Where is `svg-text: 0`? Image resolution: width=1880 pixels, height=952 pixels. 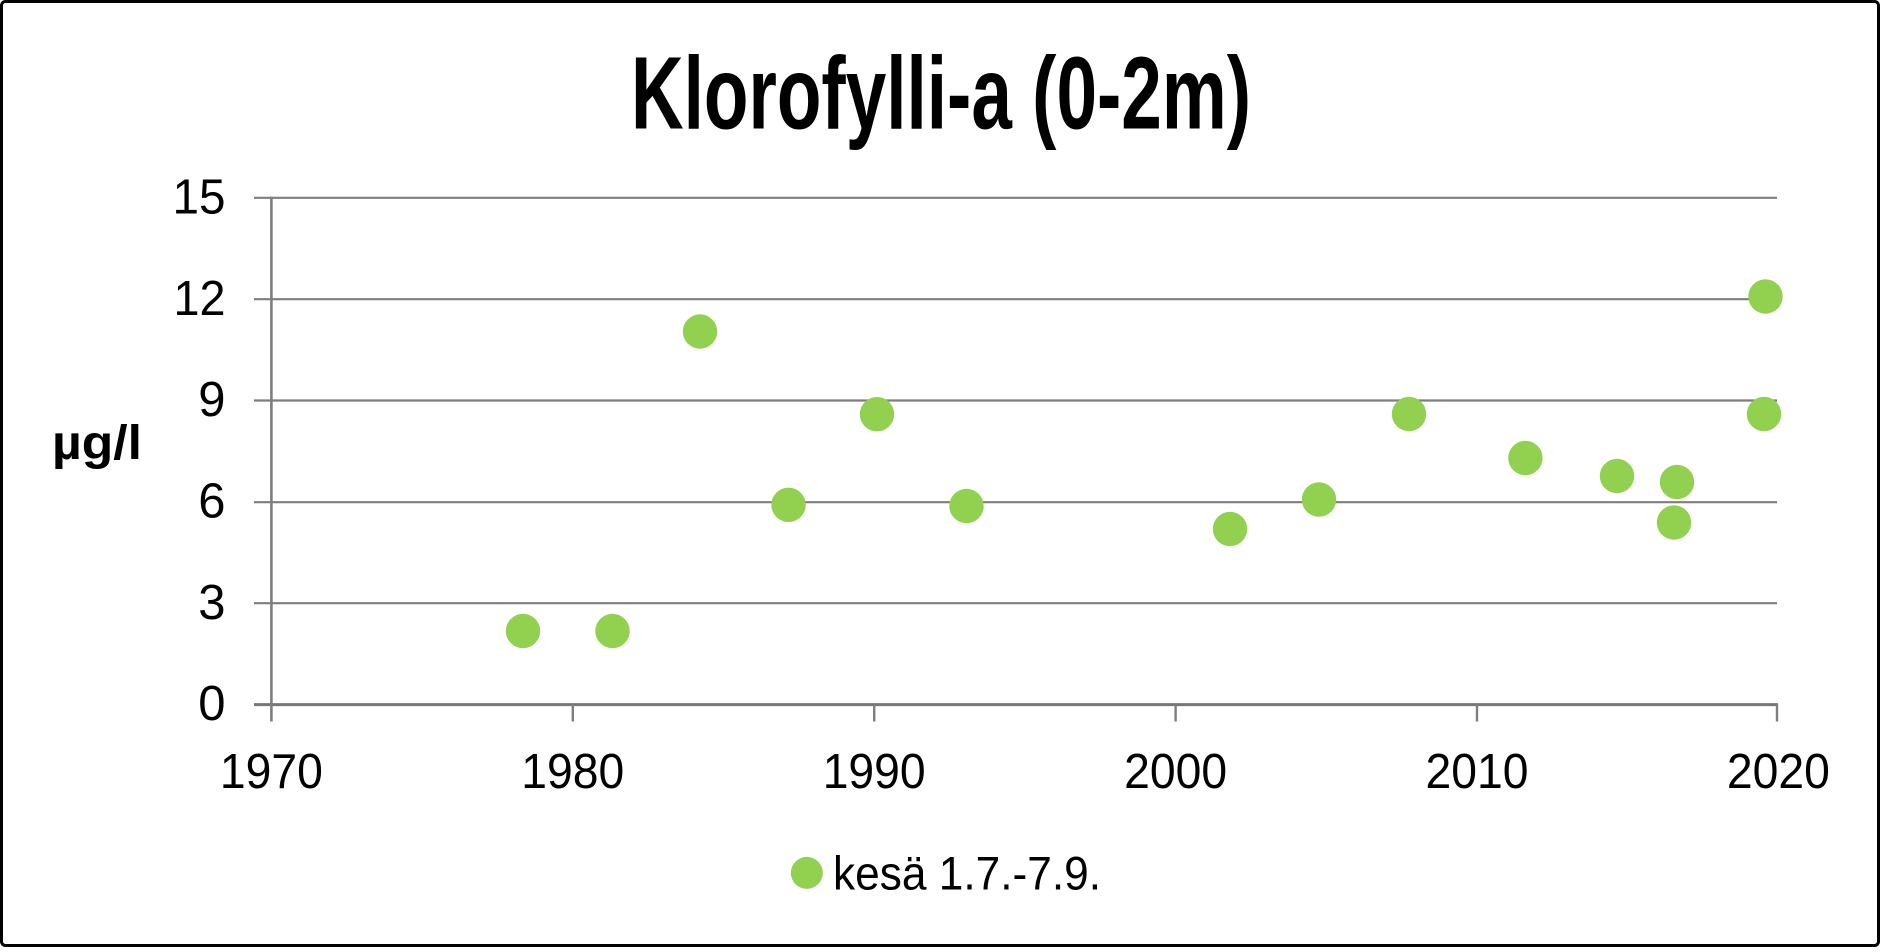 svg-text: 0 is located at coordinates (211, 704).